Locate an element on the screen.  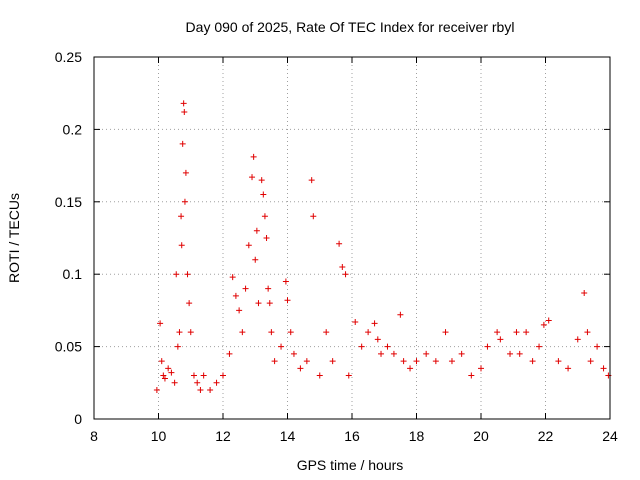
y-tick-label: 0.15 is located at coordinates (68, 202).